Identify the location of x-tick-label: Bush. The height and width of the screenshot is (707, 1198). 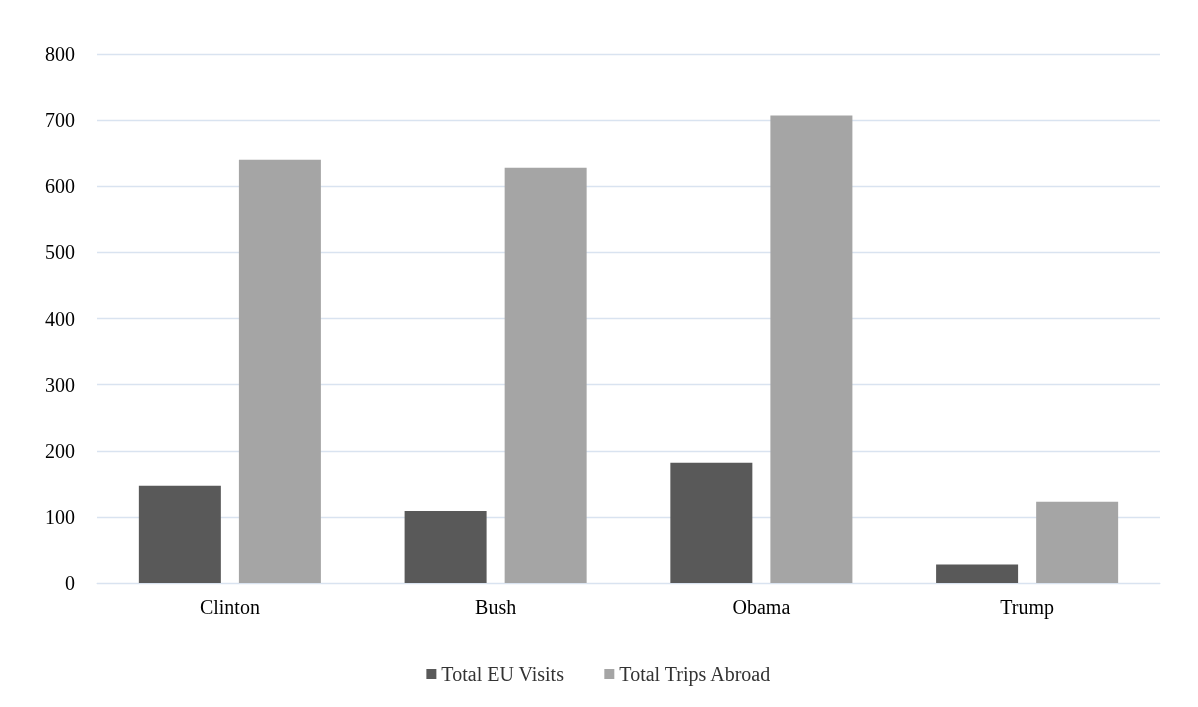
(496, 607).